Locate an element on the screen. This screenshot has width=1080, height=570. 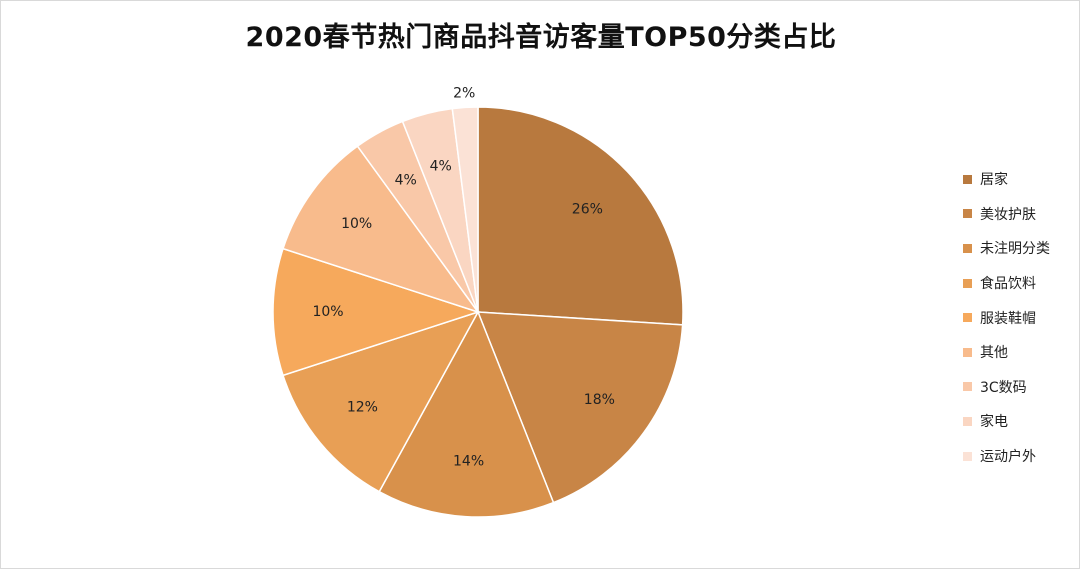
slice-data-label-6: 4% is located at coordinates (406, 181).